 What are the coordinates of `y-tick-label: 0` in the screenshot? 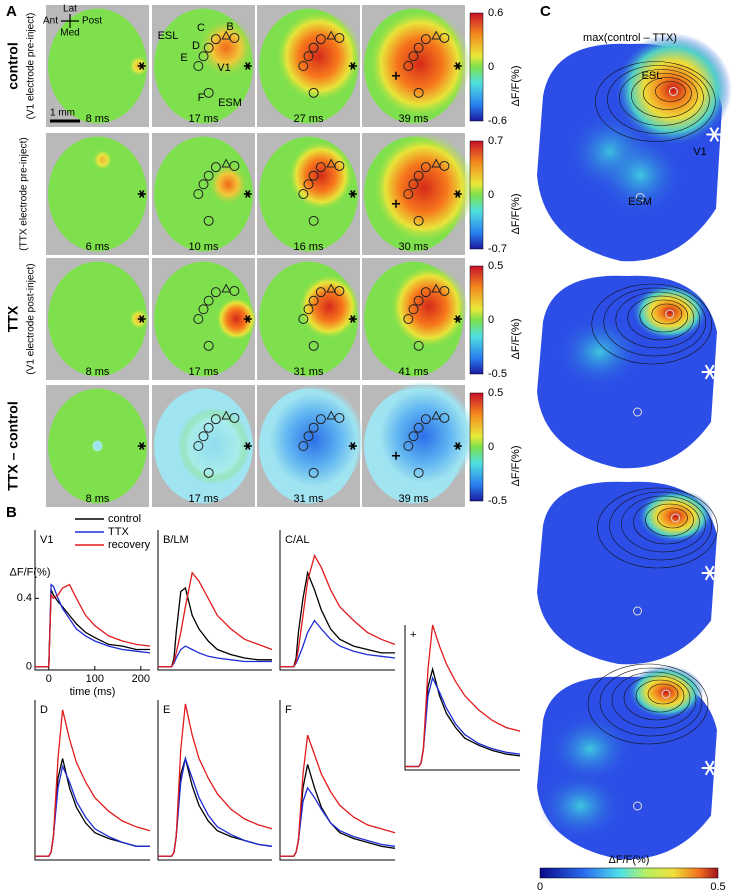 It's located at (29, 666).